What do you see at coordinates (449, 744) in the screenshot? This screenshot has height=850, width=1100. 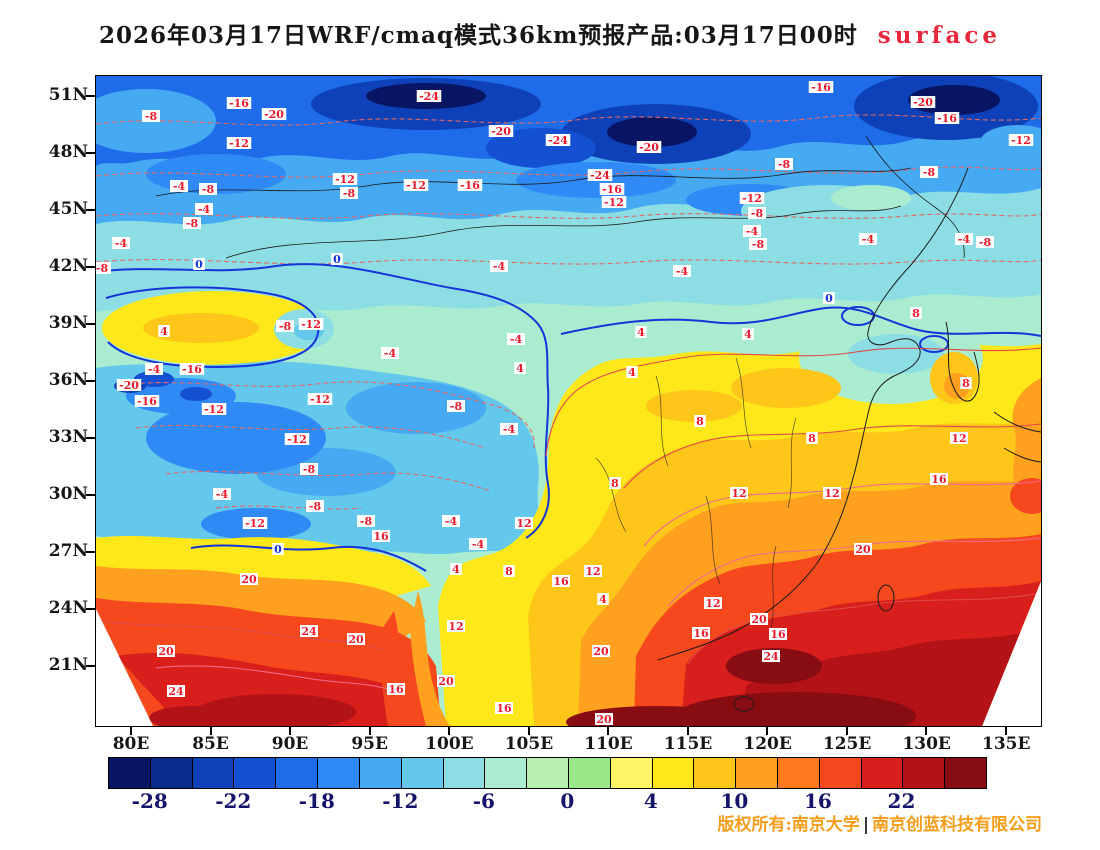 I see `lon-tick-label: 100E` at bounding box center [449, 744].